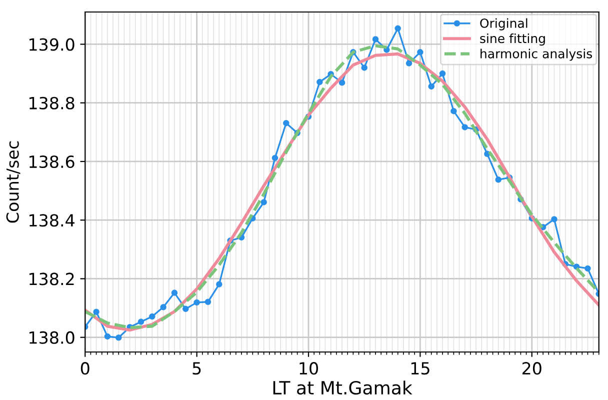 This screenshot has width=608, height=400. What do you see at coordinates (52, 44) in the screenshot?
I see `y-tick-label: 139.0` at bounding box center [52, 44].